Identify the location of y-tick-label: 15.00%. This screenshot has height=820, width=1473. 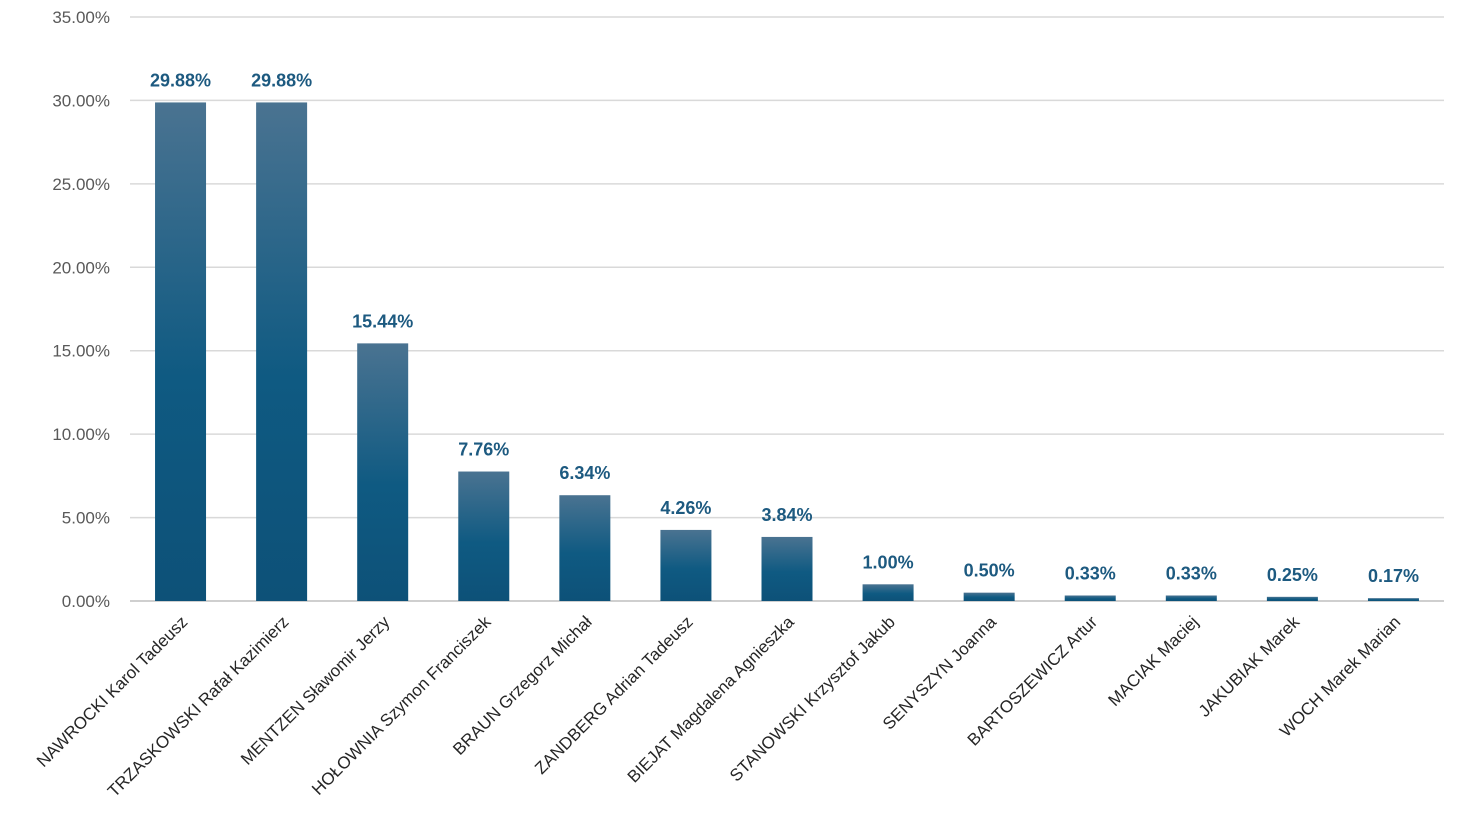
(81, 351).